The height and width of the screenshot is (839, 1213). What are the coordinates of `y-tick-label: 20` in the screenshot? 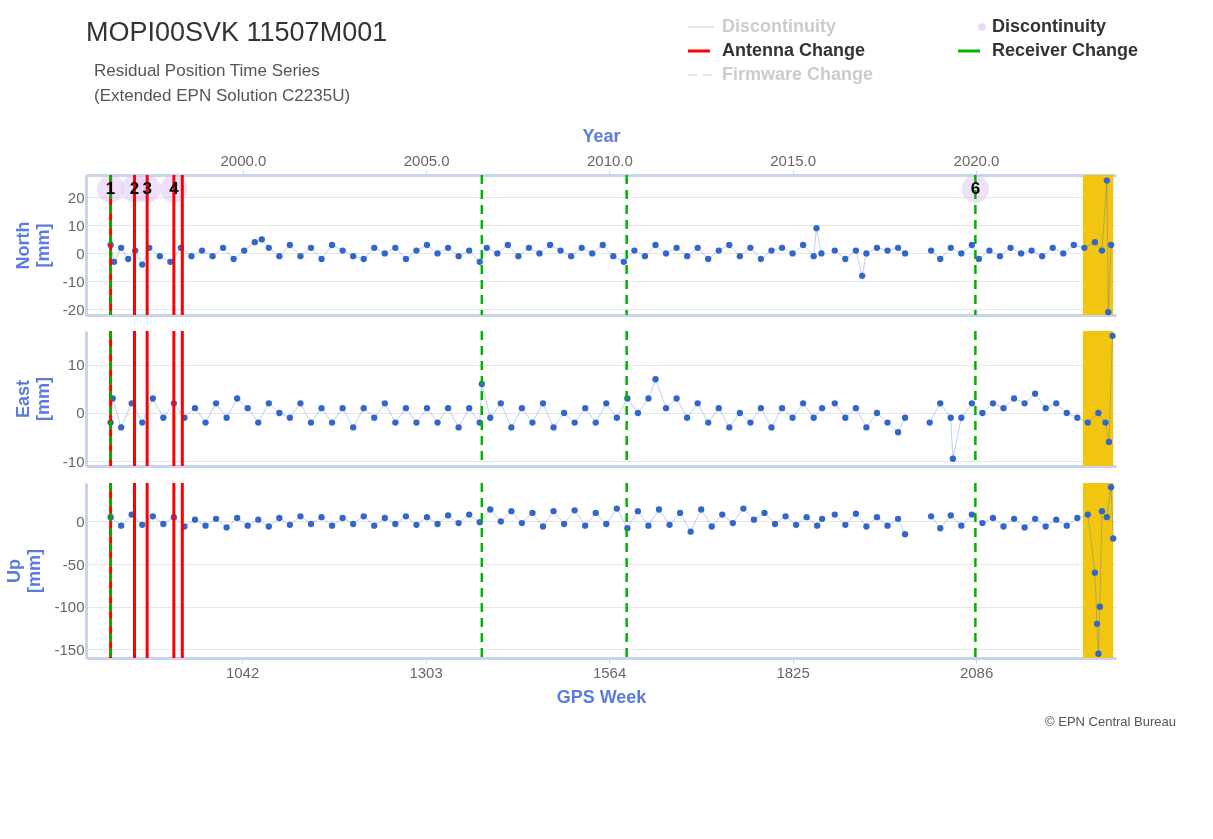 It's located at (76, 197).